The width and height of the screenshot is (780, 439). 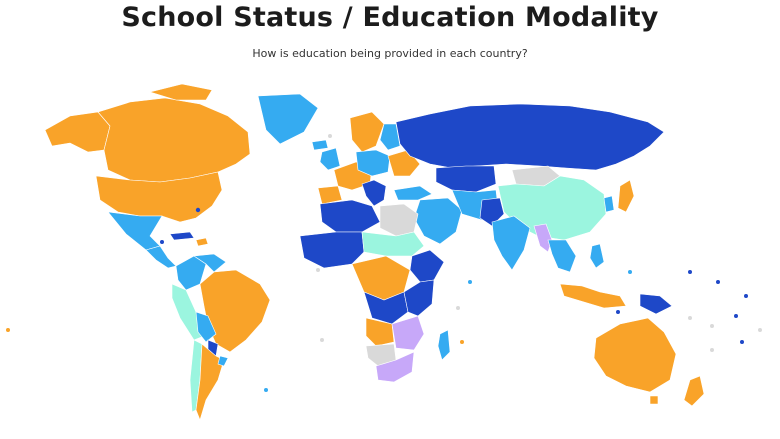 I want to click on region-turkey, so click(x=413, y=193).